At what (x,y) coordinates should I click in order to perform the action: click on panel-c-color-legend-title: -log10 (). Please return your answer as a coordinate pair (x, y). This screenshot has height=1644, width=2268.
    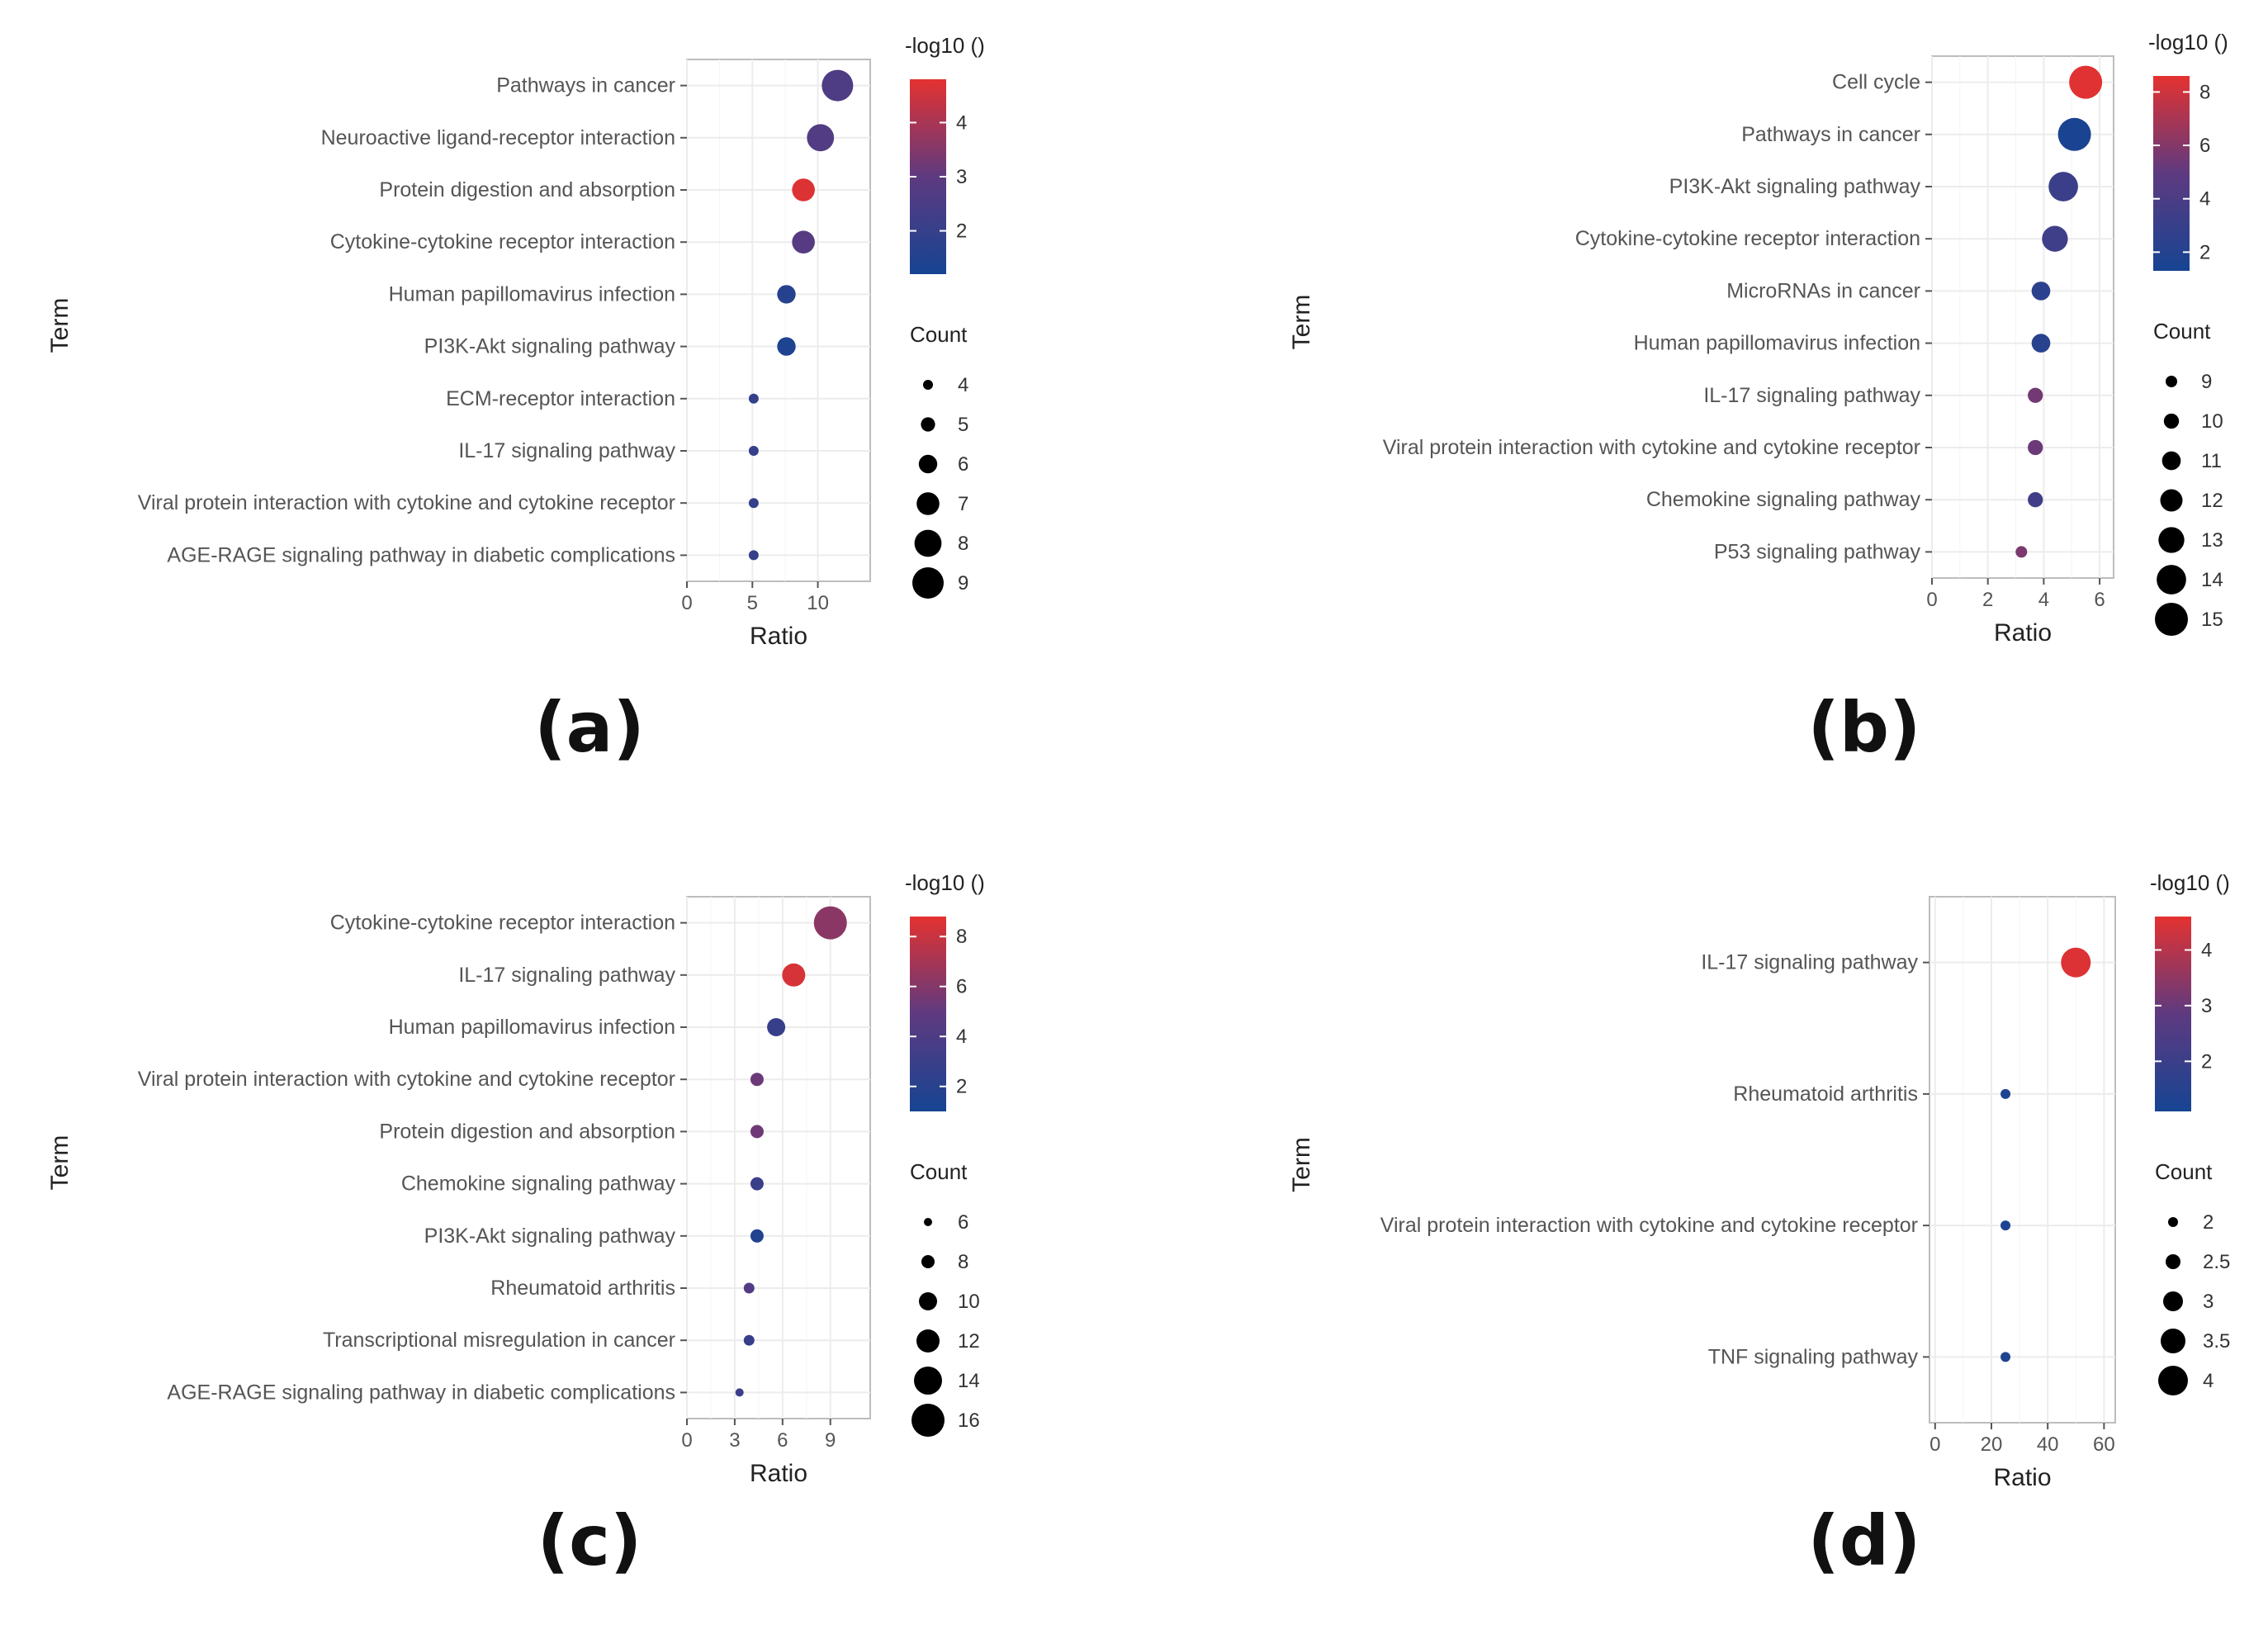
    Looking at the image, I should click on (945, 882).